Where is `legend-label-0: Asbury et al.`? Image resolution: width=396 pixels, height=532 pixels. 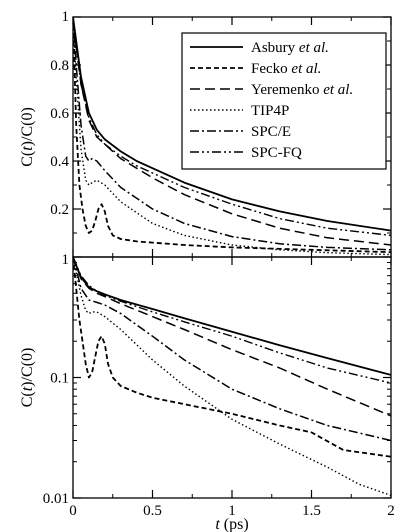 legend-label-0: Asbury et al. is located at coordinates (290, 48).